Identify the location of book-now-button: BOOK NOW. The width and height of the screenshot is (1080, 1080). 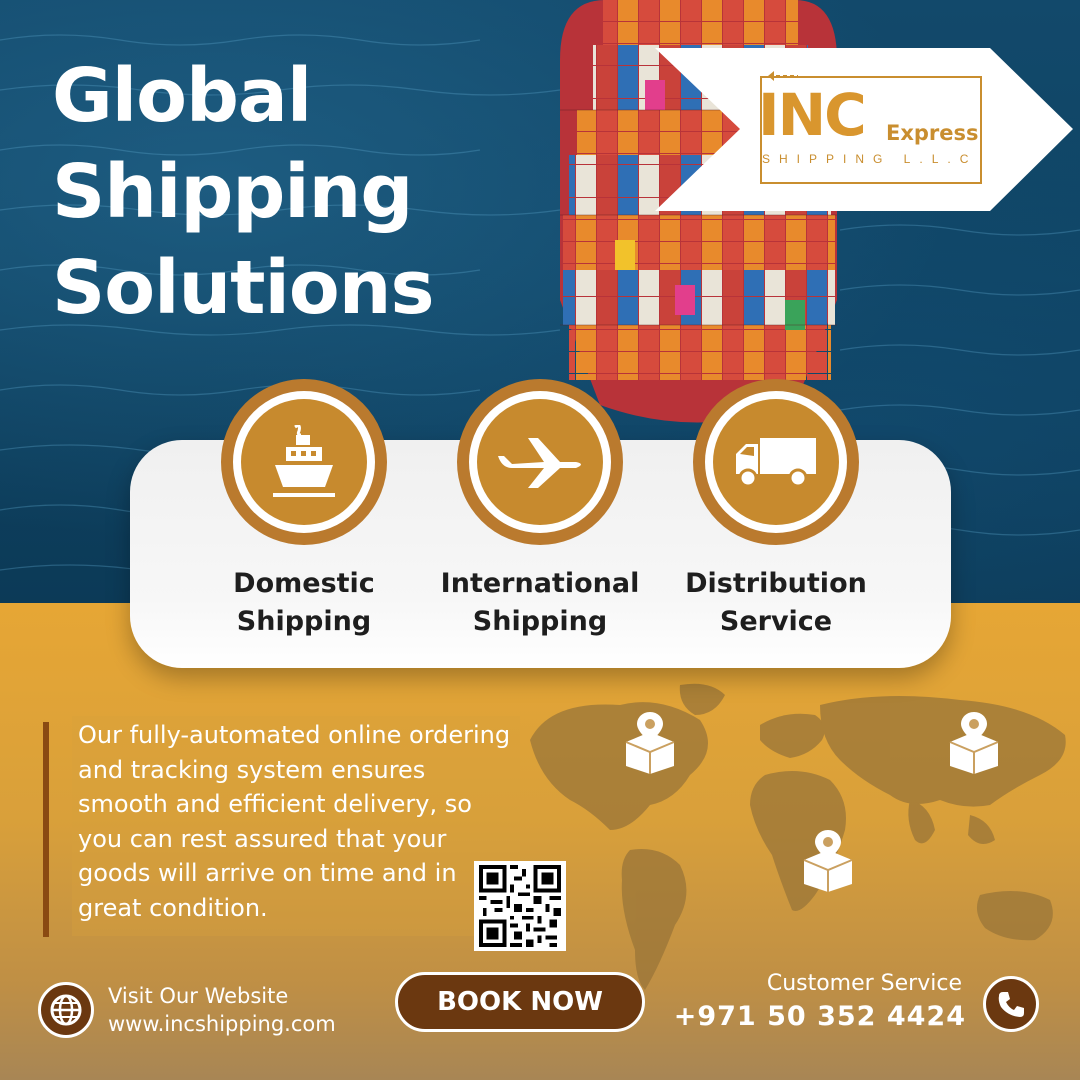
(520, 1002).